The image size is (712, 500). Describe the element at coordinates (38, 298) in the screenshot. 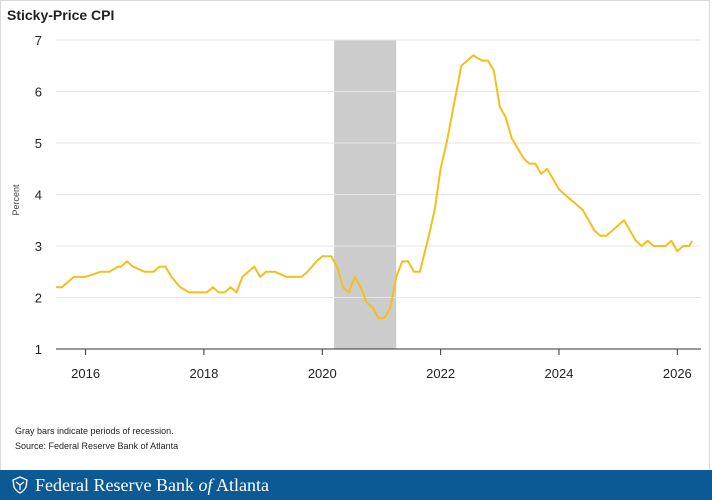

I see `y-tick-label: 2` at that location.